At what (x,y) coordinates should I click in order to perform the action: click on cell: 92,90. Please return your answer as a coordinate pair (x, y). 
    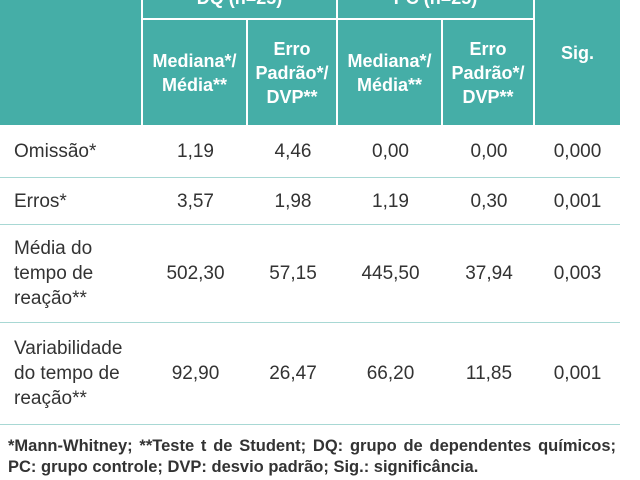
    Looking at the image, I should click on (195, 374).